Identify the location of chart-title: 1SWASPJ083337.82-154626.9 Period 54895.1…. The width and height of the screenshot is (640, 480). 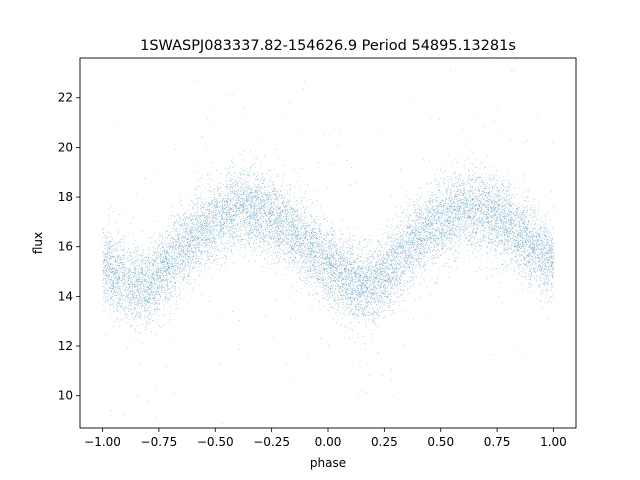
(328, 46).